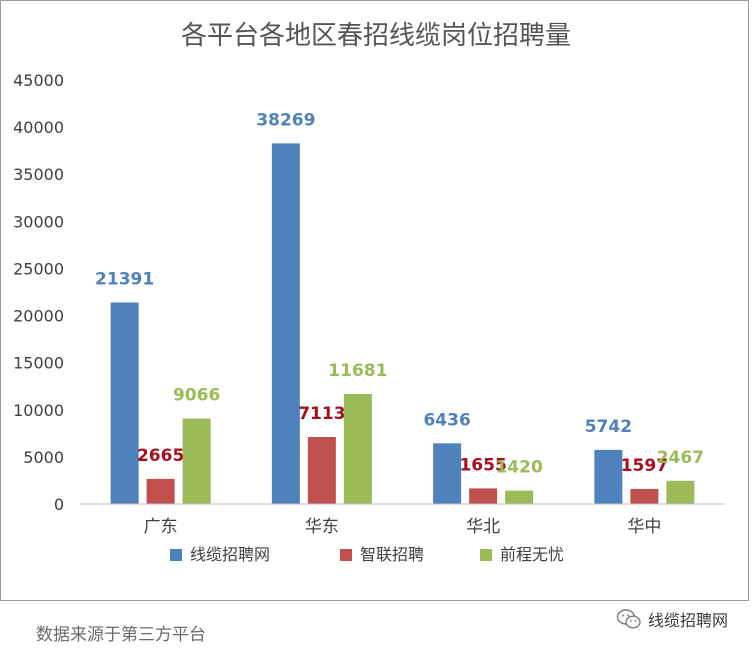 Image resolution: width=752 pixels, height=651 pixels. Describe the element at coordinates (161, 527) in the screenshot. I see `x-tick-label: 广东` at that location.